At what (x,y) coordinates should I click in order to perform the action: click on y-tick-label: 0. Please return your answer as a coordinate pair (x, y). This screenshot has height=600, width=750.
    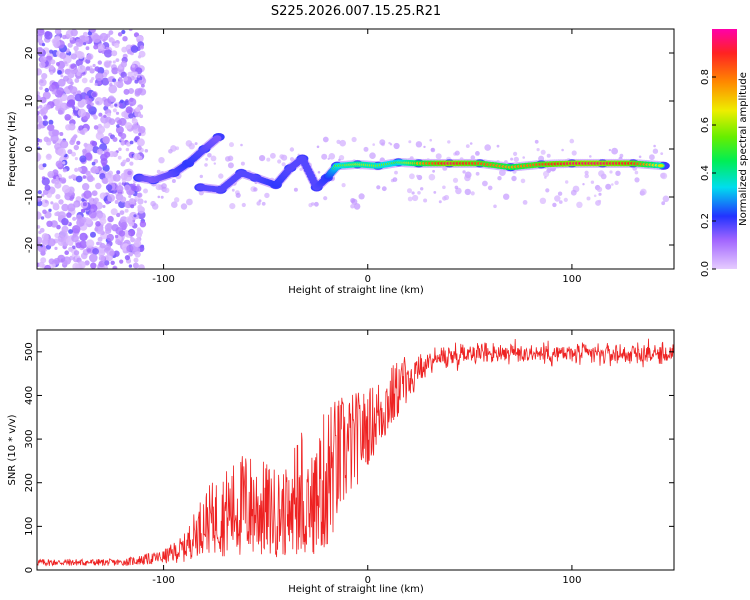
    Looking at the image, I should click on (29, 149).